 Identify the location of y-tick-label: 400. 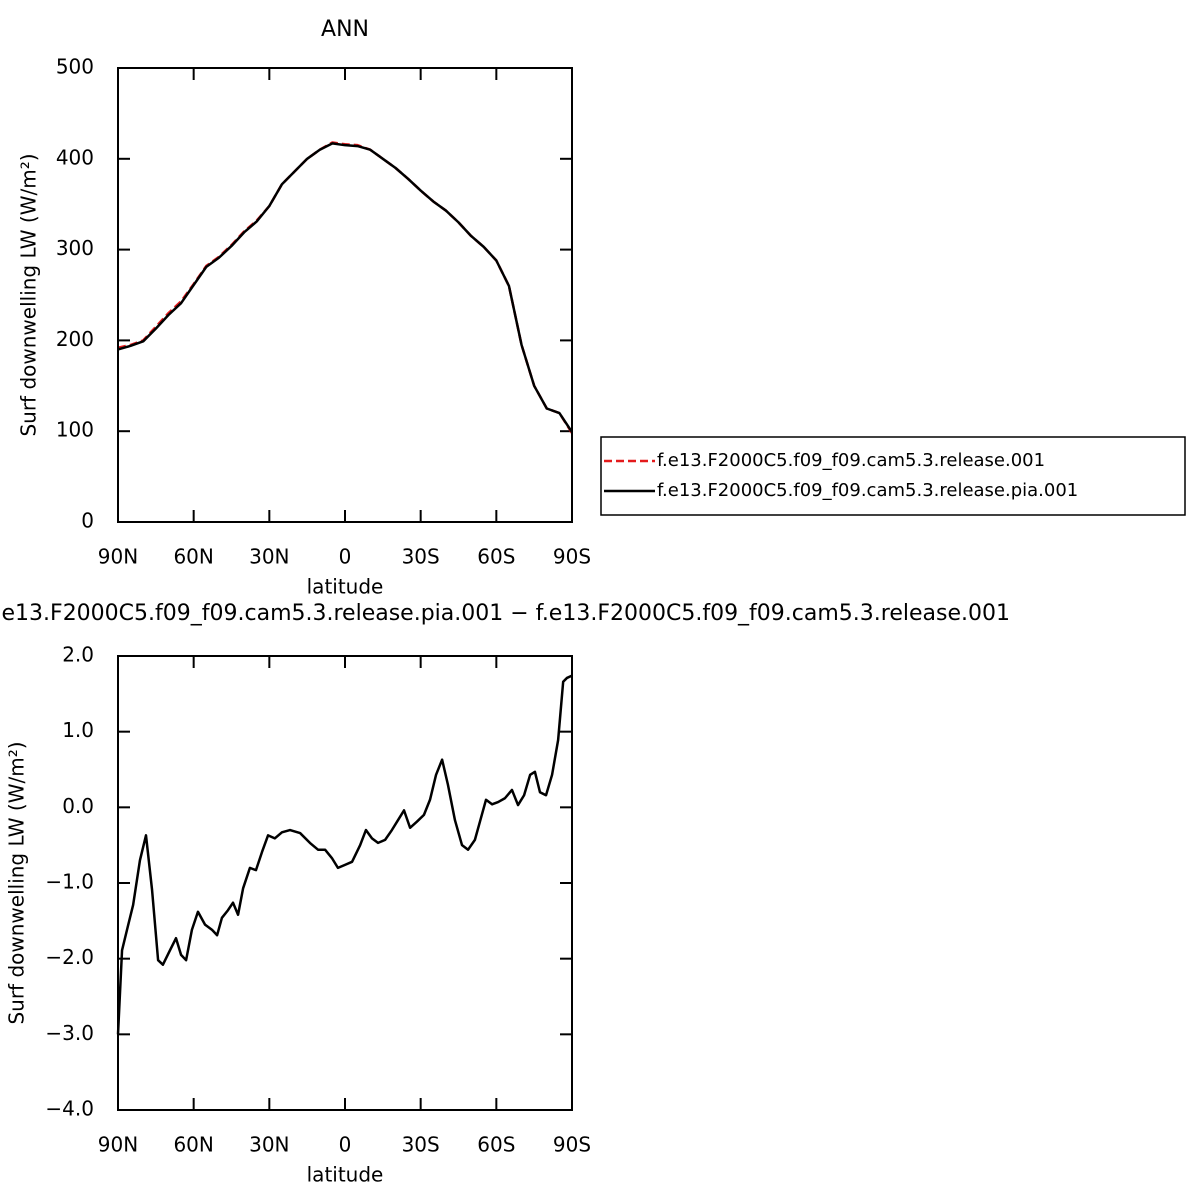
(75, 157).